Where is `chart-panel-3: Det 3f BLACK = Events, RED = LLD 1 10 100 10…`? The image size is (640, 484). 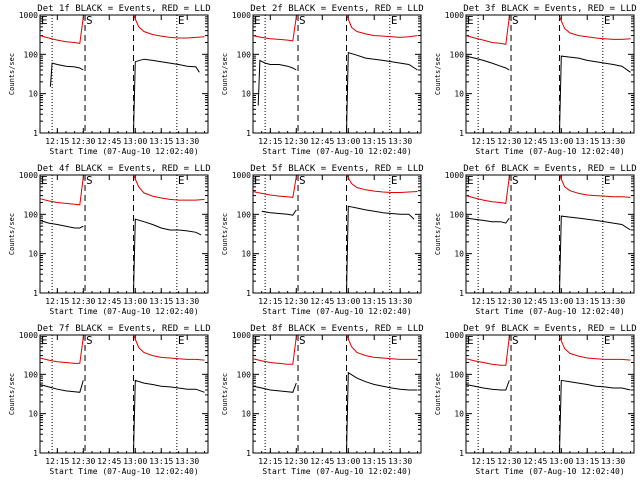 chart-panel-3: Det 3f BLACK = Events, RED = LLD 1 10 100 10… is located at coordinates (535, 80).